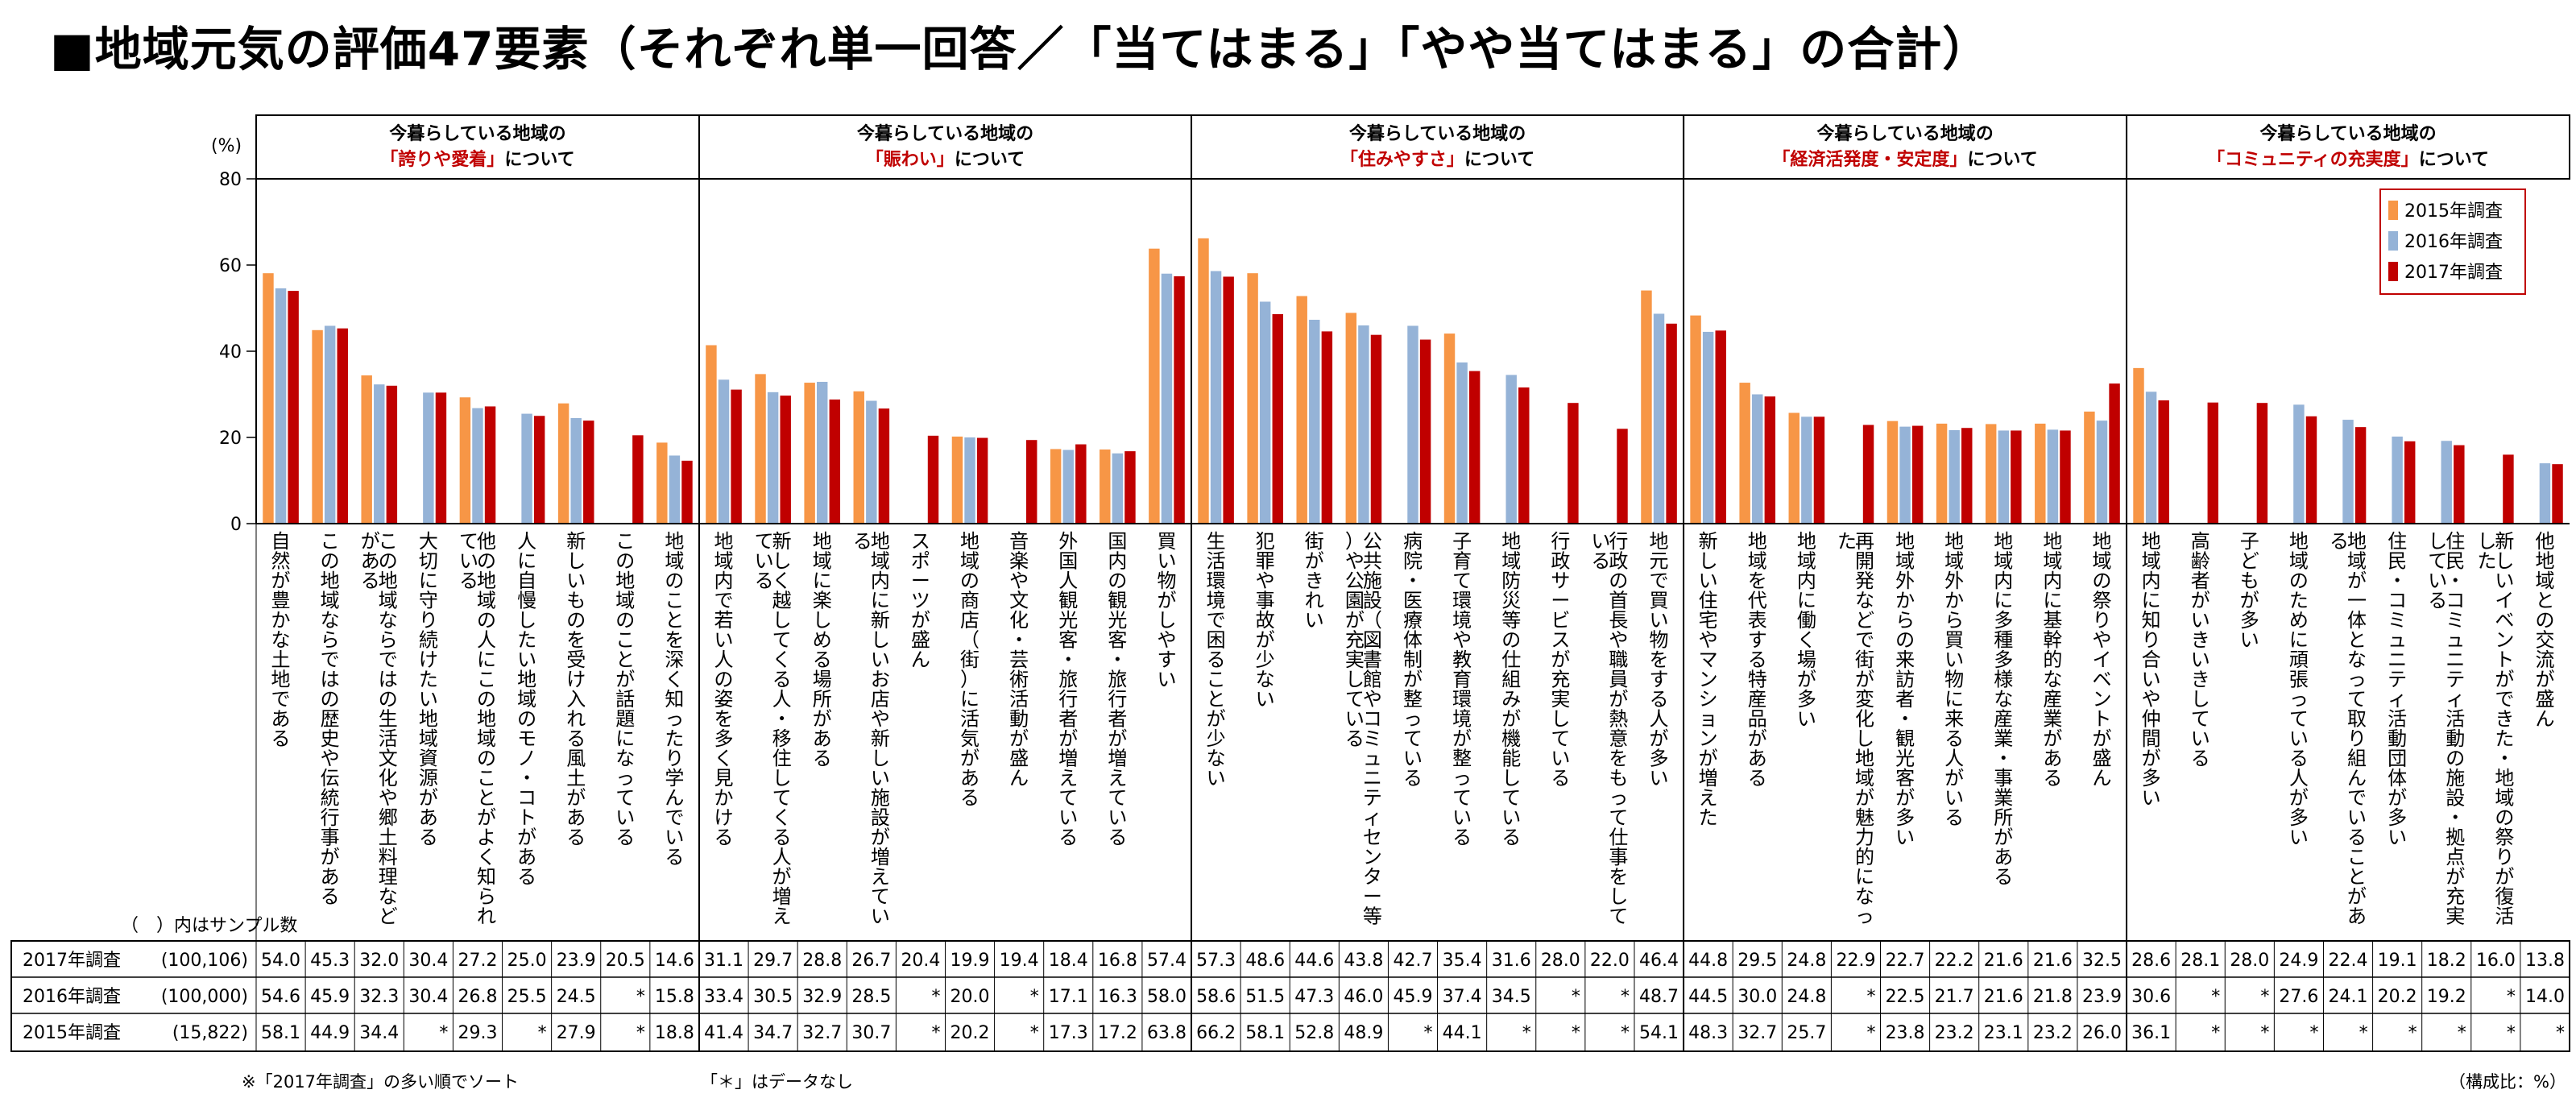  What do you see at coordinates (1402, 159) in the screenshot?
I see `group-header-highlight: 「住みやすさ」` at bounding box center [1402, 159].